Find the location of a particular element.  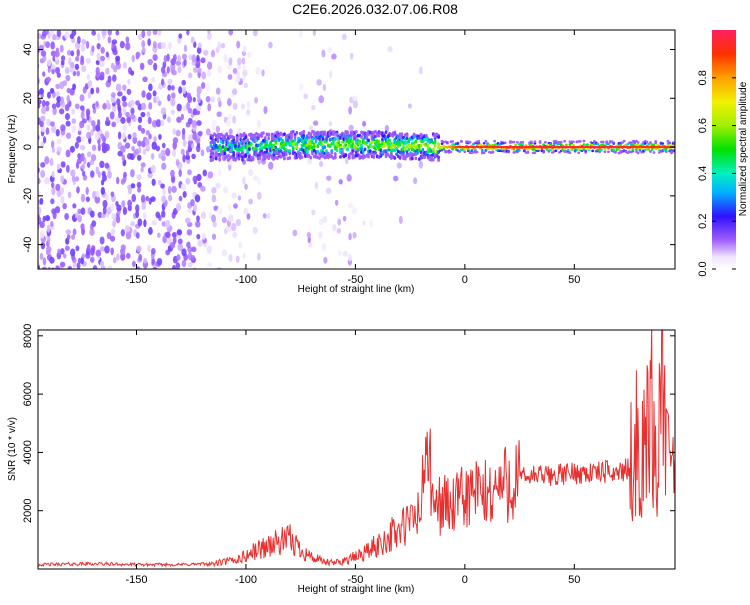

snr-x-axis-label: Height of straight line (km) is located at coordinates (356, 589).